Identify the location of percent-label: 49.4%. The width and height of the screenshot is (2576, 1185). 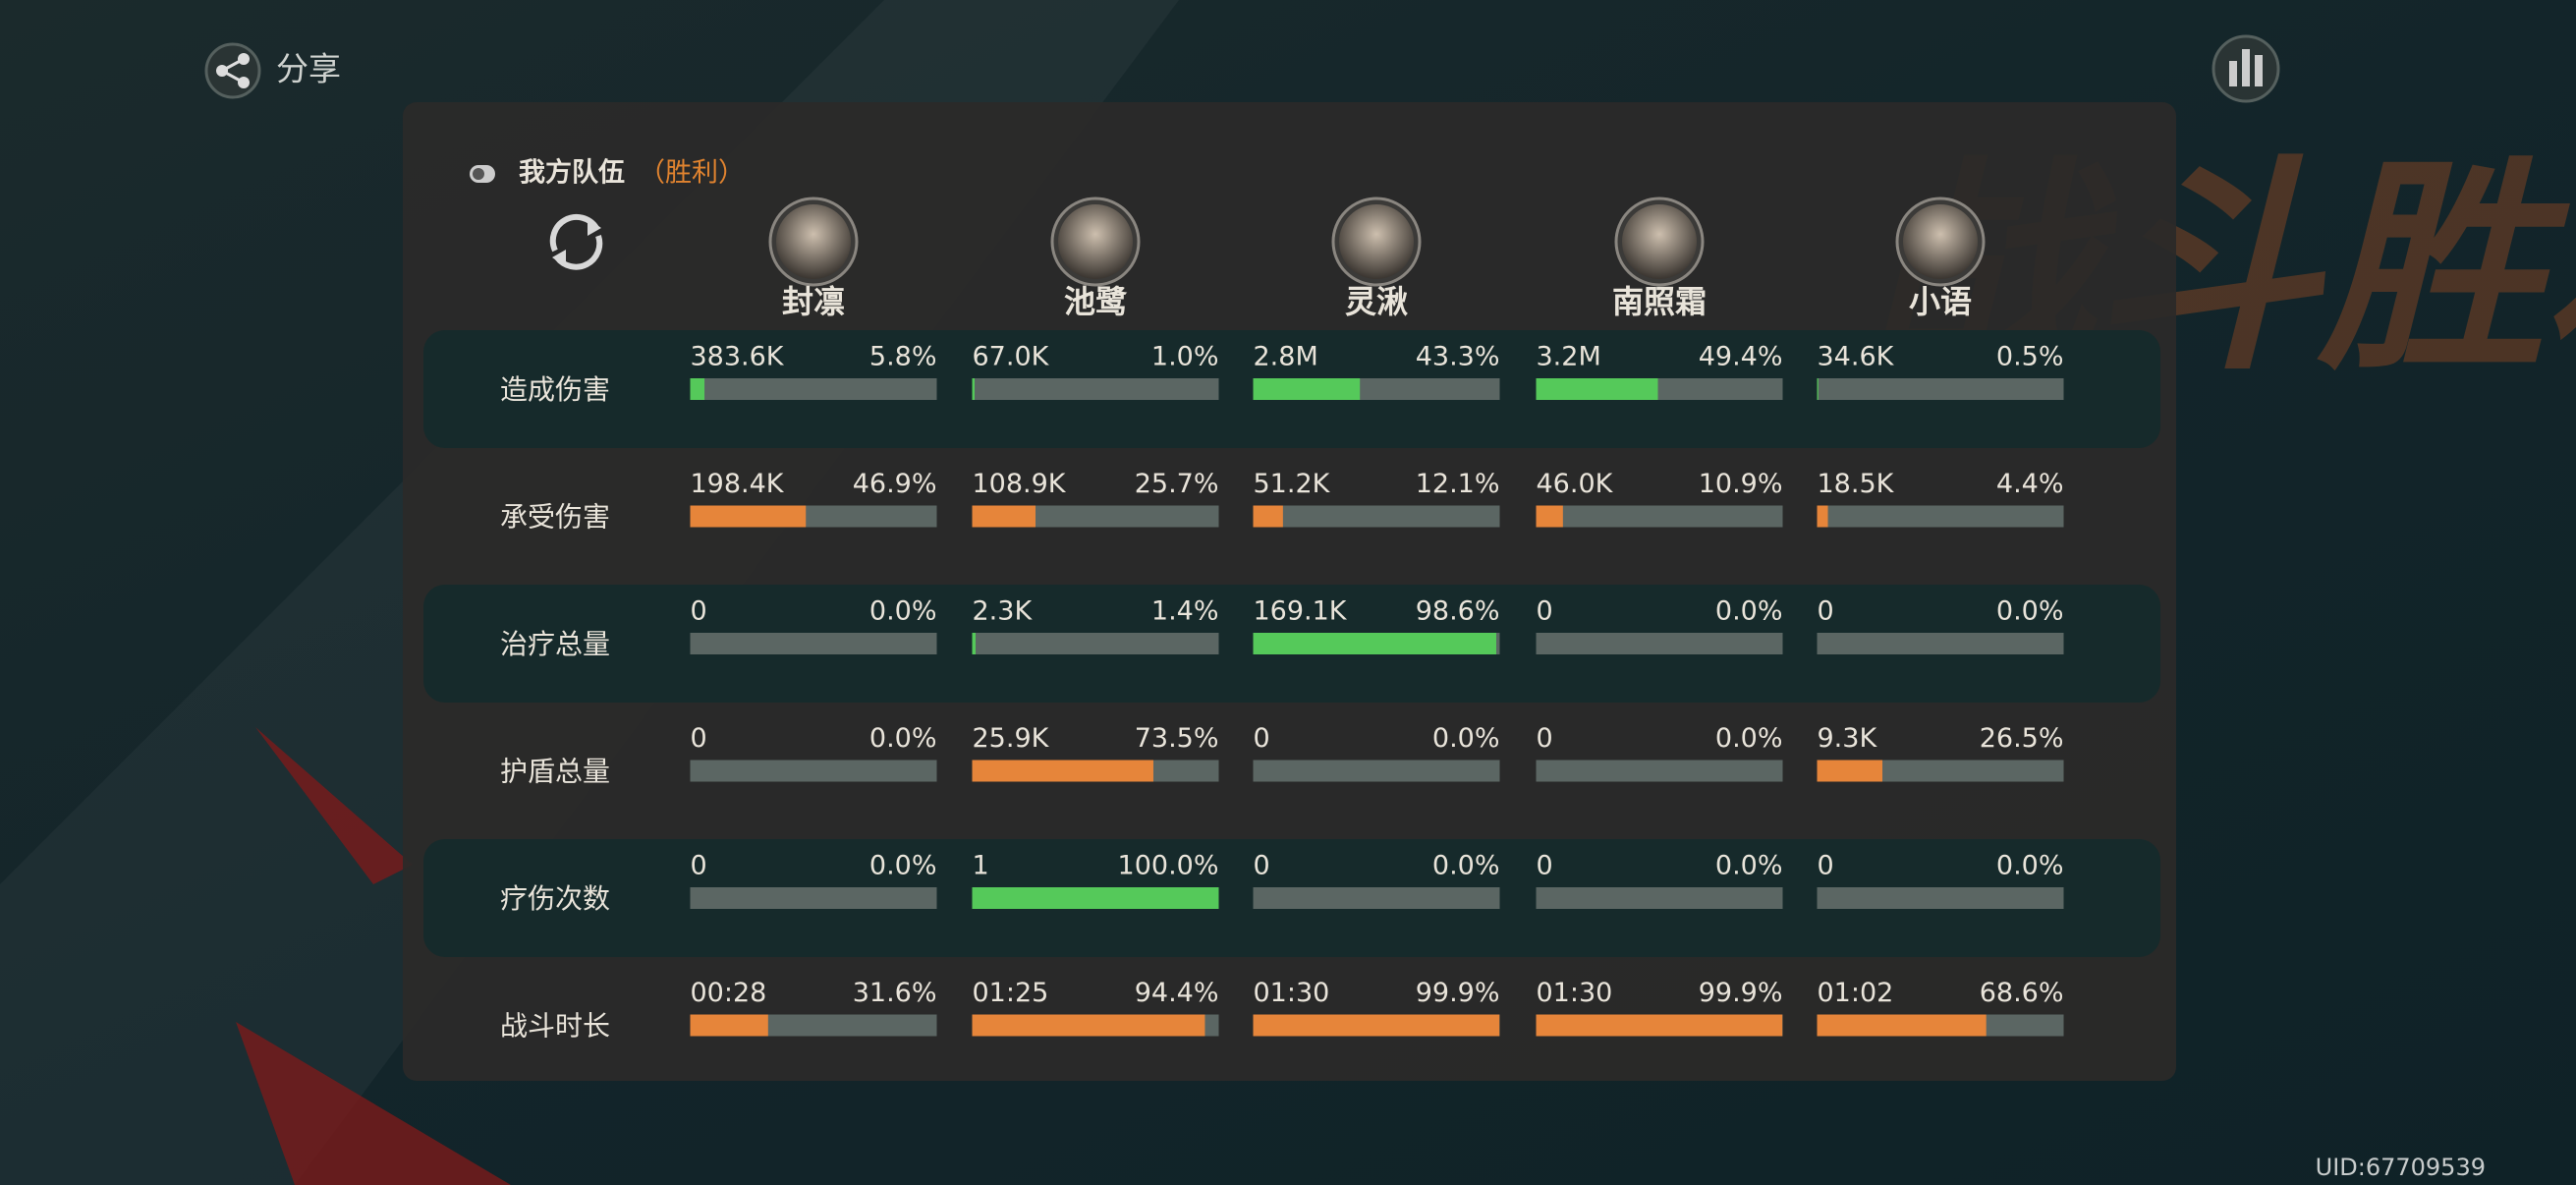
(1741, 357).